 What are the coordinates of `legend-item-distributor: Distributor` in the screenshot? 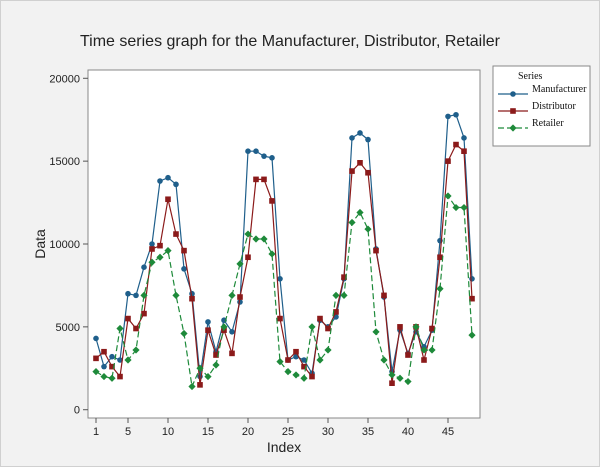 It's located at (537, 107).